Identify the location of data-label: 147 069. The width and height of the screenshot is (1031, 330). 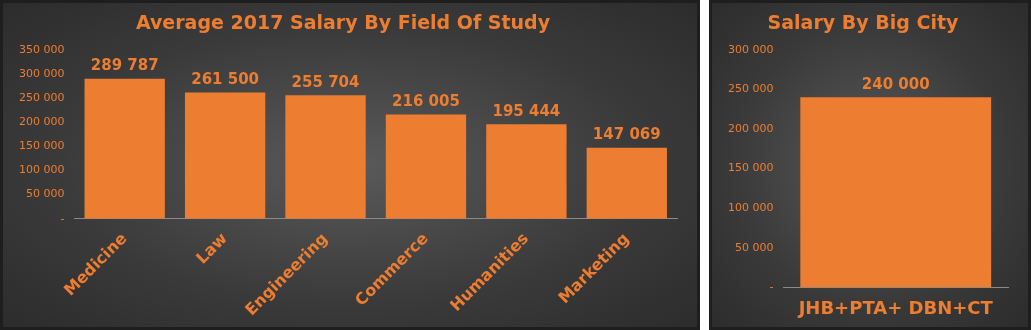
(626, 134).